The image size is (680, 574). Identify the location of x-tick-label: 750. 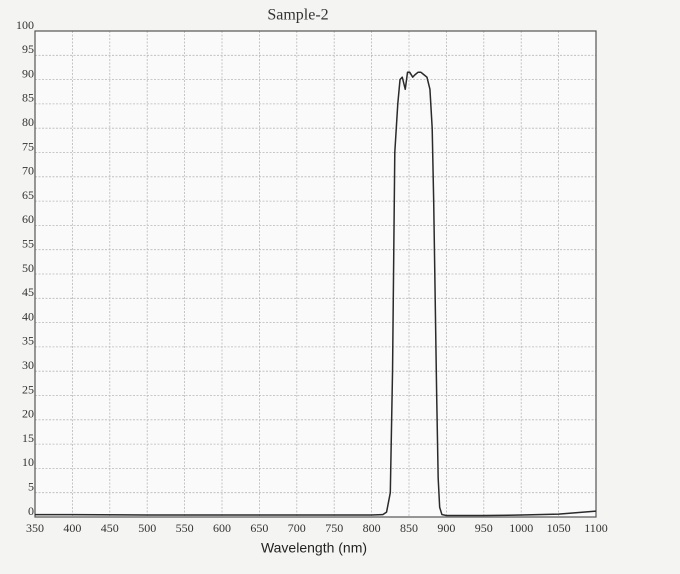
(334, 528).